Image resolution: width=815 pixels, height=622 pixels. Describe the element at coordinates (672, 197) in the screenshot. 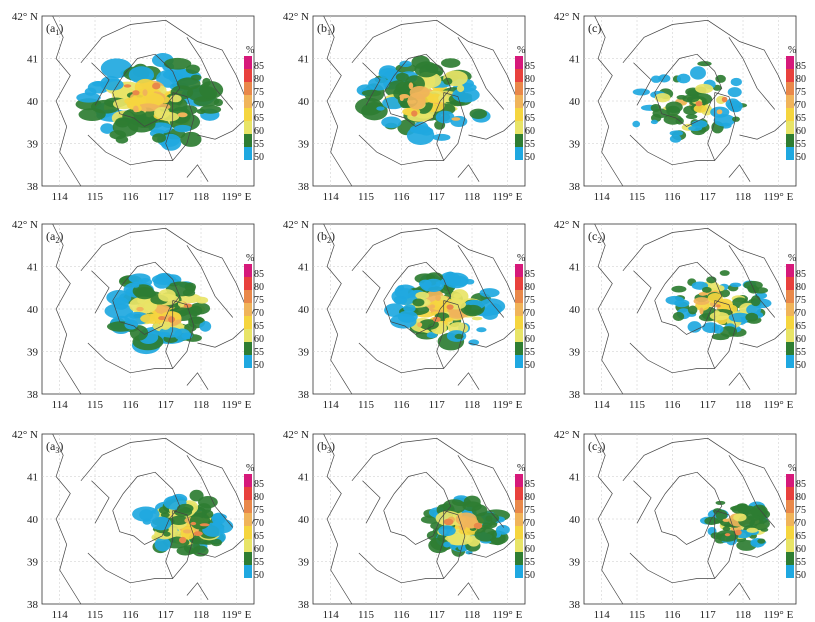

I see `lon-tick-label: 116` at that location.